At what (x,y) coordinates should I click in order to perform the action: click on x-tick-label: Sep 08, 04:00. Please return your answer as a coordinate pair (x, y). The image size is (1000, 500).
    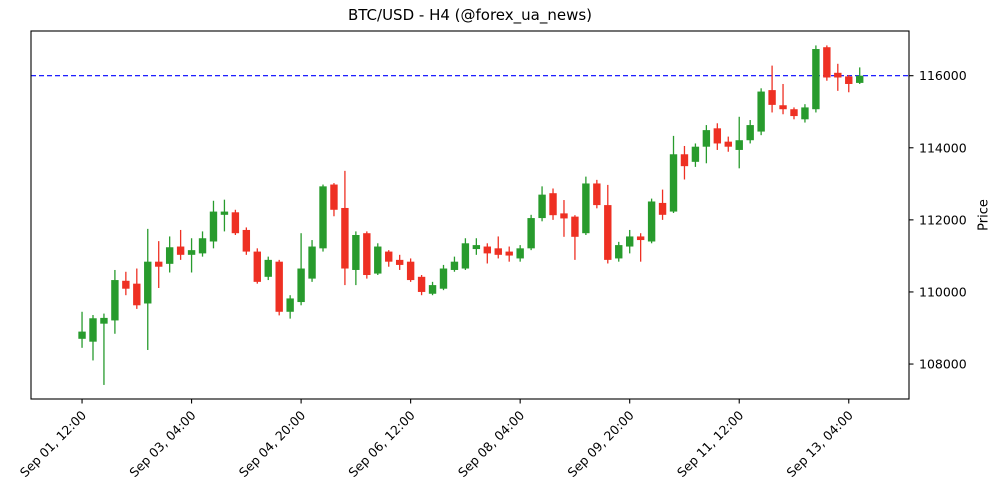
    Looking at the image, I should click on (491, 443).